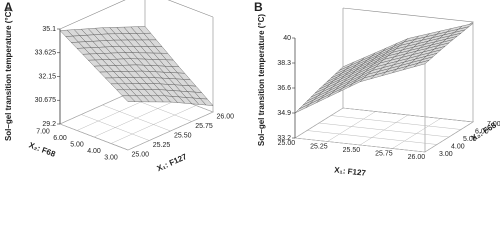  Describe the element at coordinates (284, 63) in the screenshot. I see `z-tick-label: 38.3` at that location.